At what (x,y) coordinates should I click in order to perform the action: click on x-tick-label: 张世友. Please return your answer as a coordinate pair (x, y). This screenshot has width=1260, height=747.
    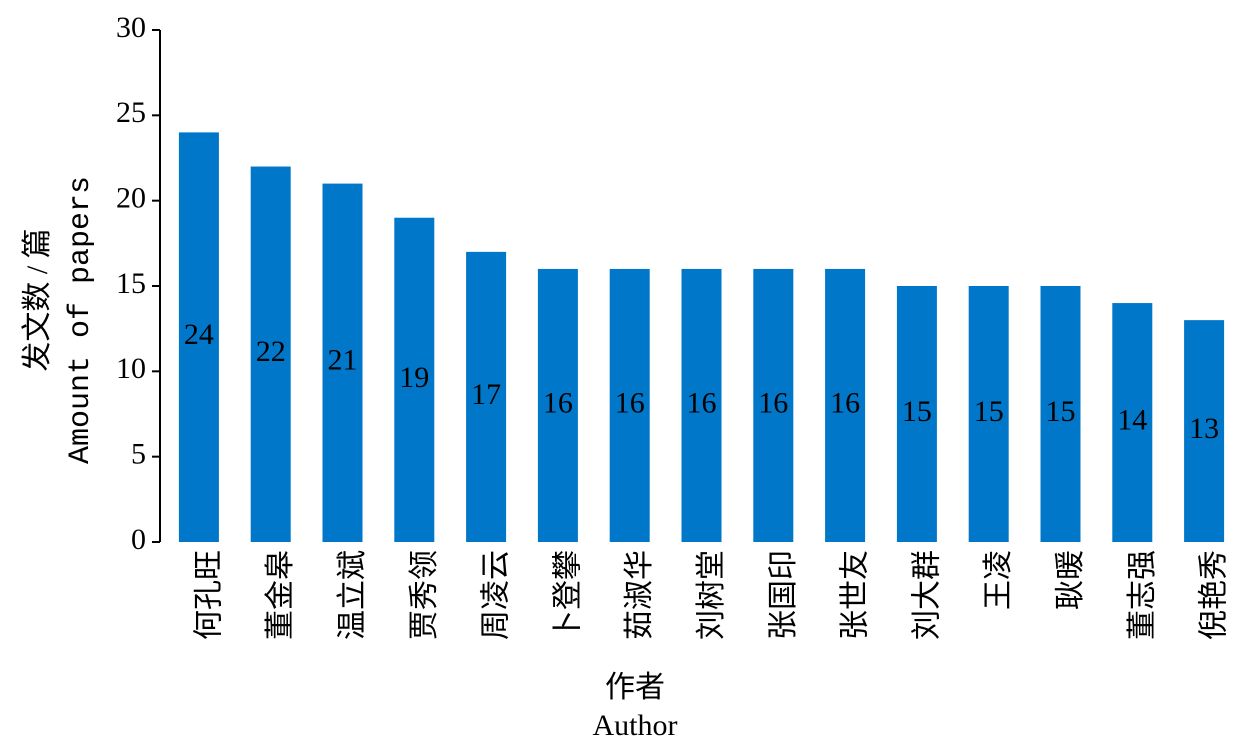
    Looking at the image, I should click on (855, 595).